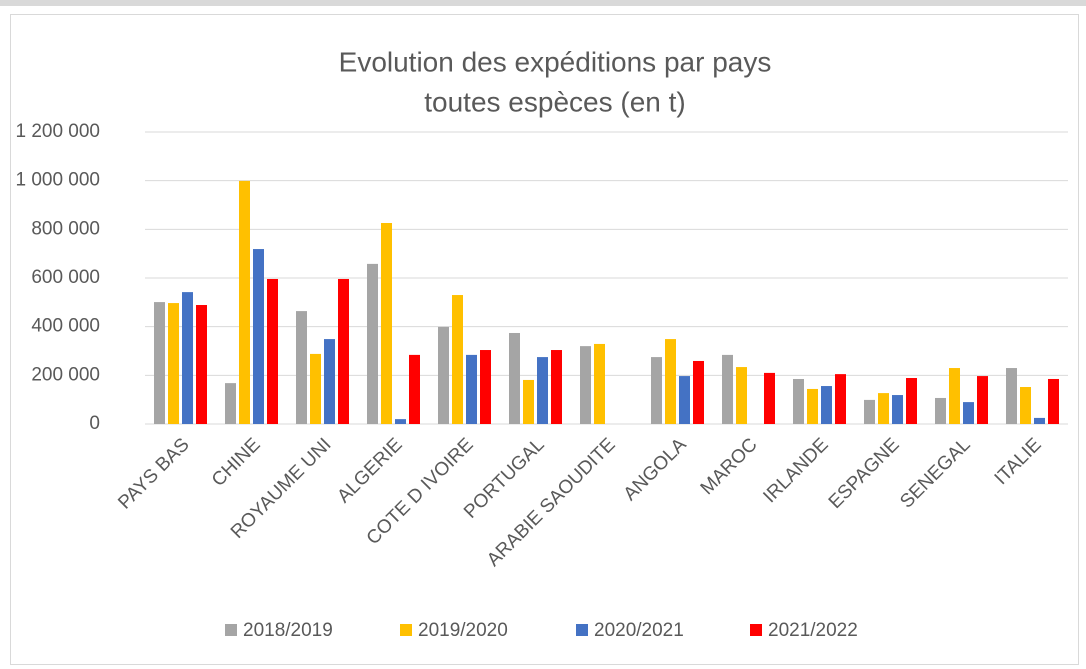  I want to click on y-tick-label: 600 000, so click(65, 277).